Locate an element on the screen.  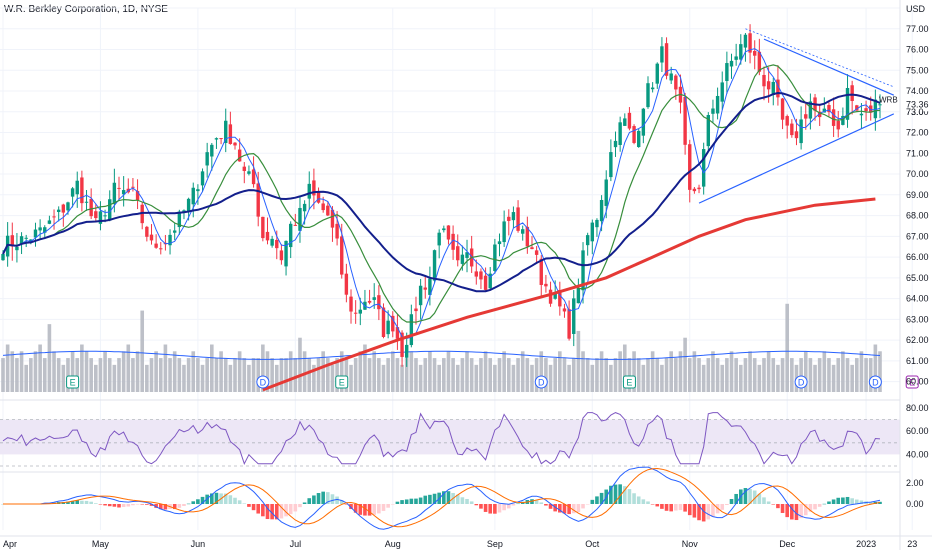
dividend-marker: D is located at coordinates (875, 382).